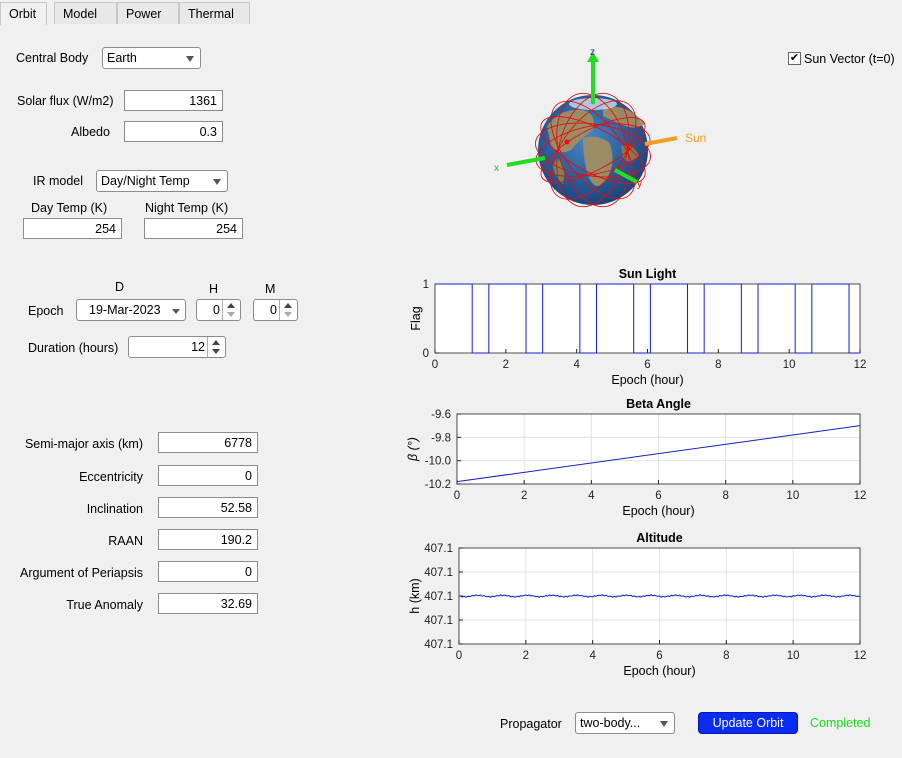 This screenshot has height=758, width=902. Describe the element at coordinates (69, 208) in the screenshot. I see `day-temp-label: Day Temp (K)` at that location.